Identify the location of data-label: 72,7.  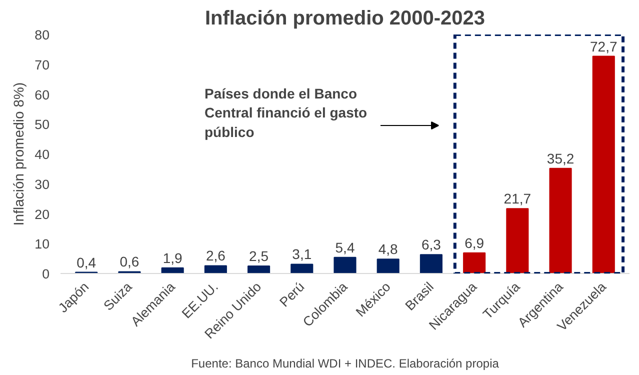
(604, 46).